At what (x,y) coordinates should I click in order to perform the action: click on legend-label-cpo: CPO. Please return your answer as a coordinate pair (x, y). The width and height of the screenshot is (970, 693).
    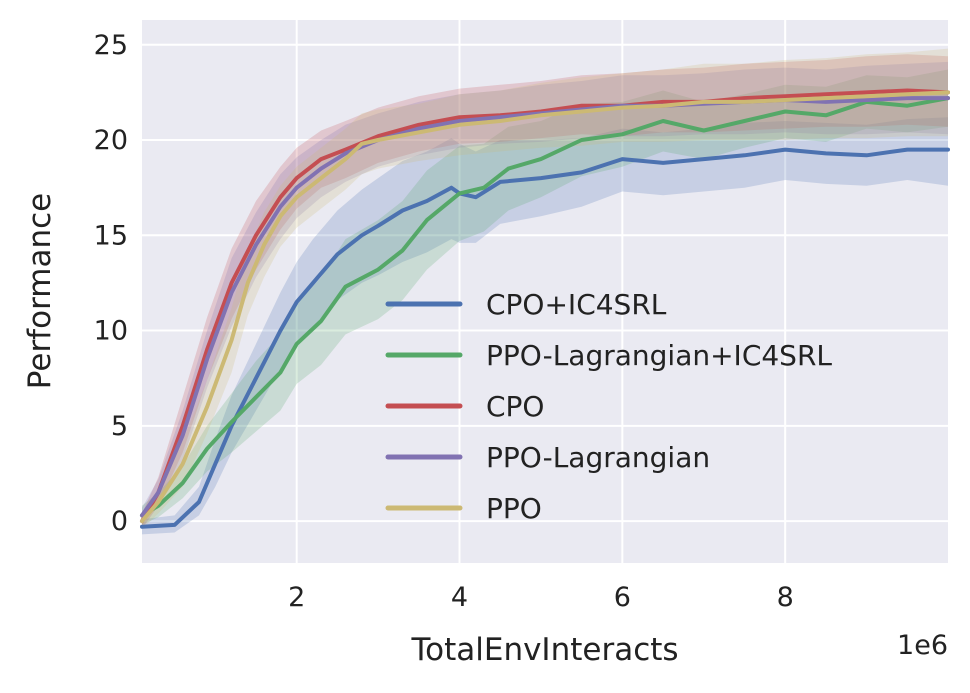
    Looking at the image, I should click on (515, 406).